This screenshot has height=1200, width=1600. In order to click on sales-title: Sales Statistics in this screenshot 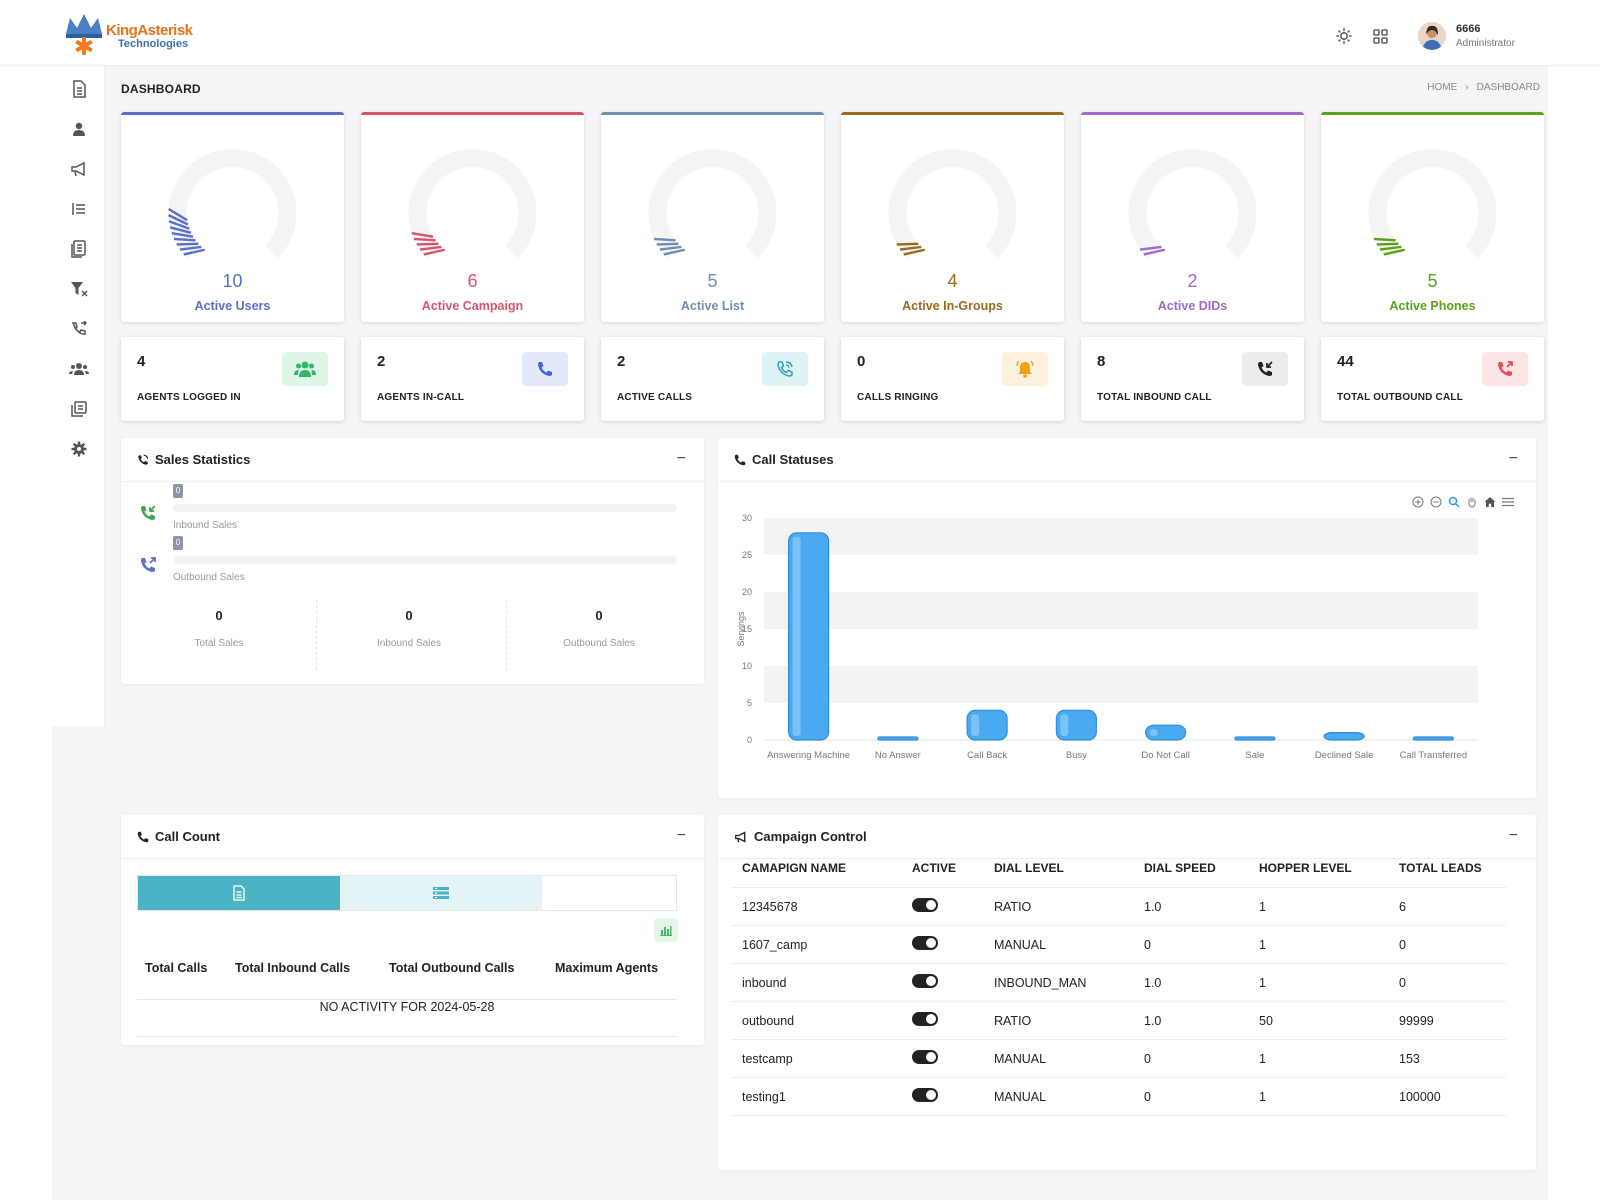, I will do `click(203, 459)`.